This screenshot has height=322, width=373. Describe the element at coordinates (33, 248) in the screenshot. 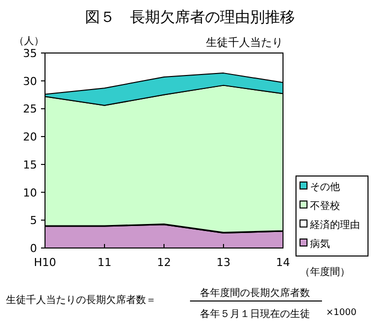

I see `y-tick-label: 0` at that location.